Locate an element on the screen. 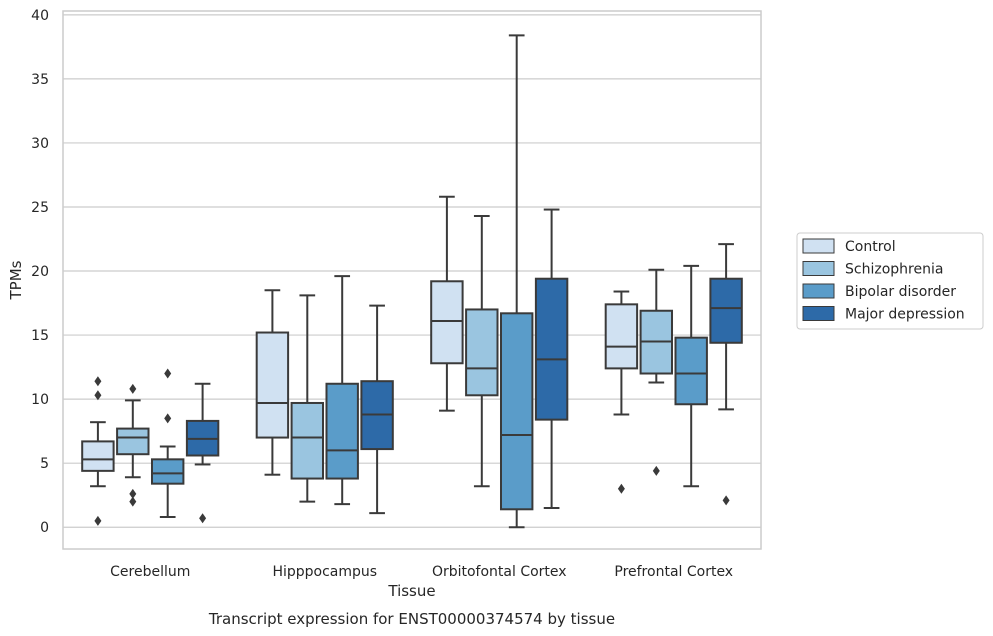  x-tick-label: Orbitofontal Cortex is located at coordinates (499, 572).